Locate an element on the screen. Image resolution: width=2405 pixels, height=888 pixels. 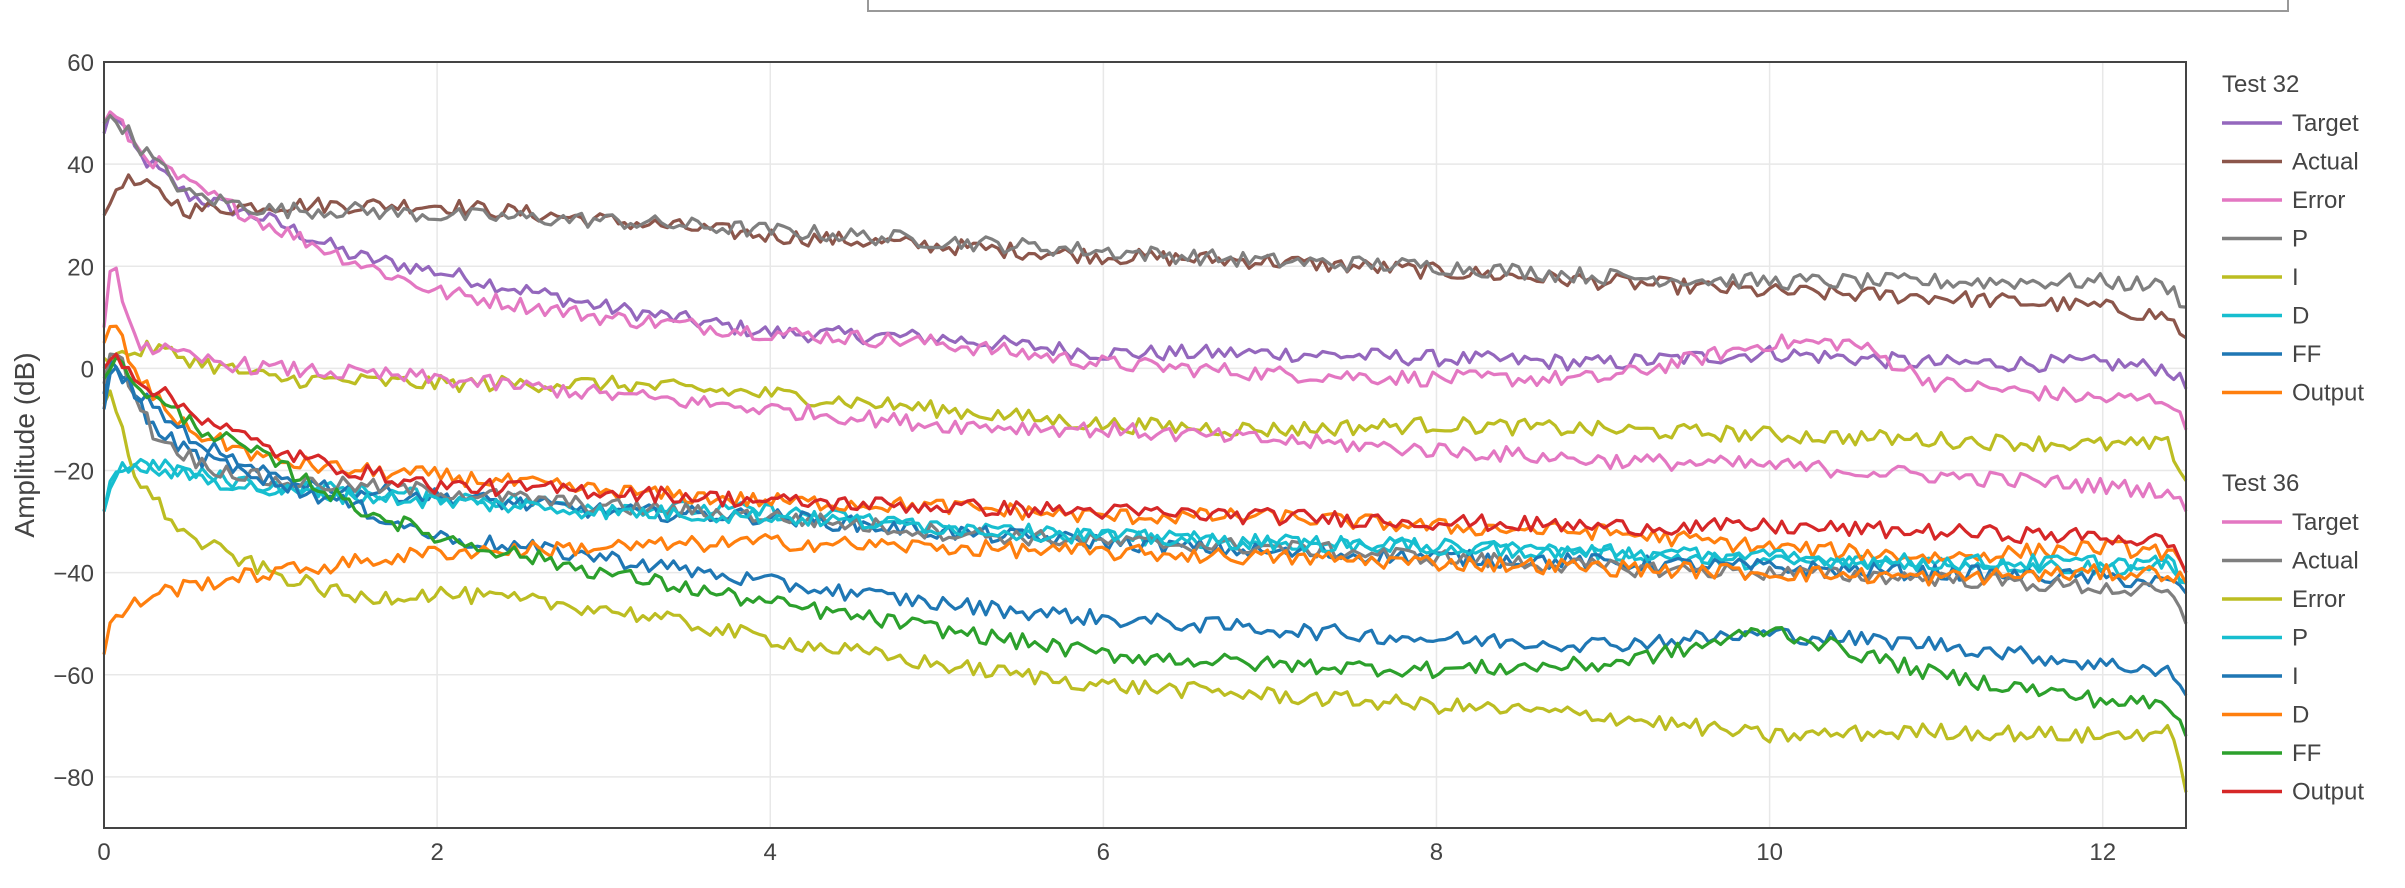
y-tick-label: 20 is located at coordinates (80, 267).